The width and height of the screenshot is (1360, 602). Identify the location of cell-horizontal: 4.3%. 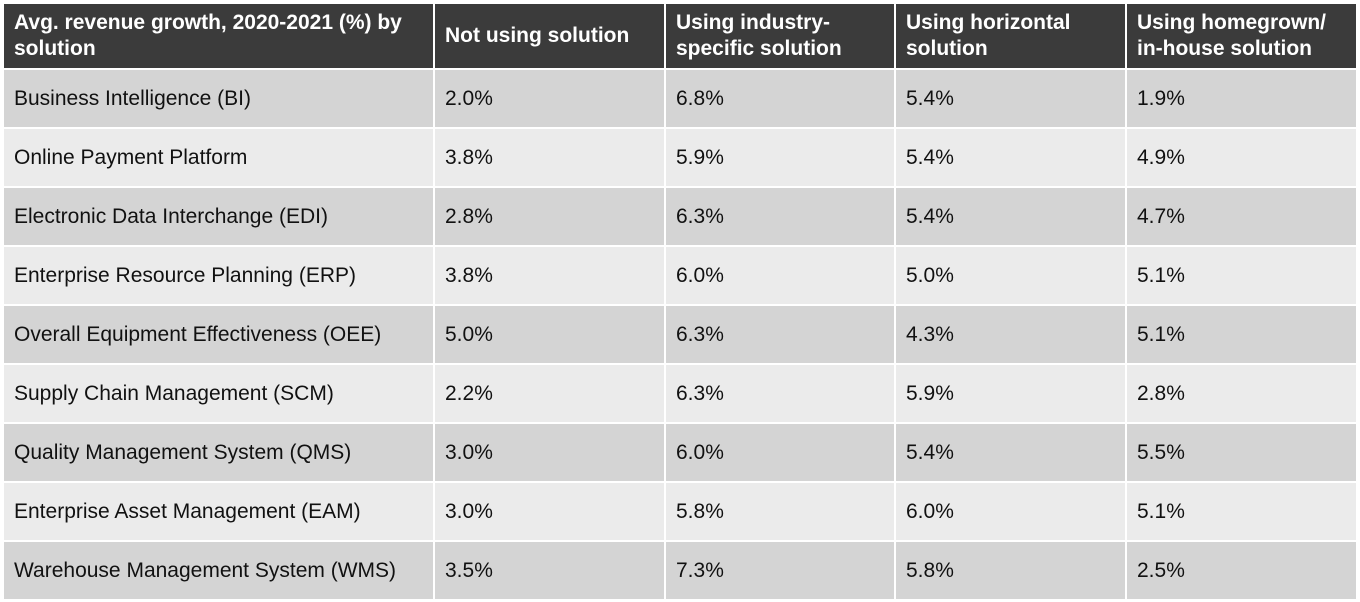
(1010, 334).